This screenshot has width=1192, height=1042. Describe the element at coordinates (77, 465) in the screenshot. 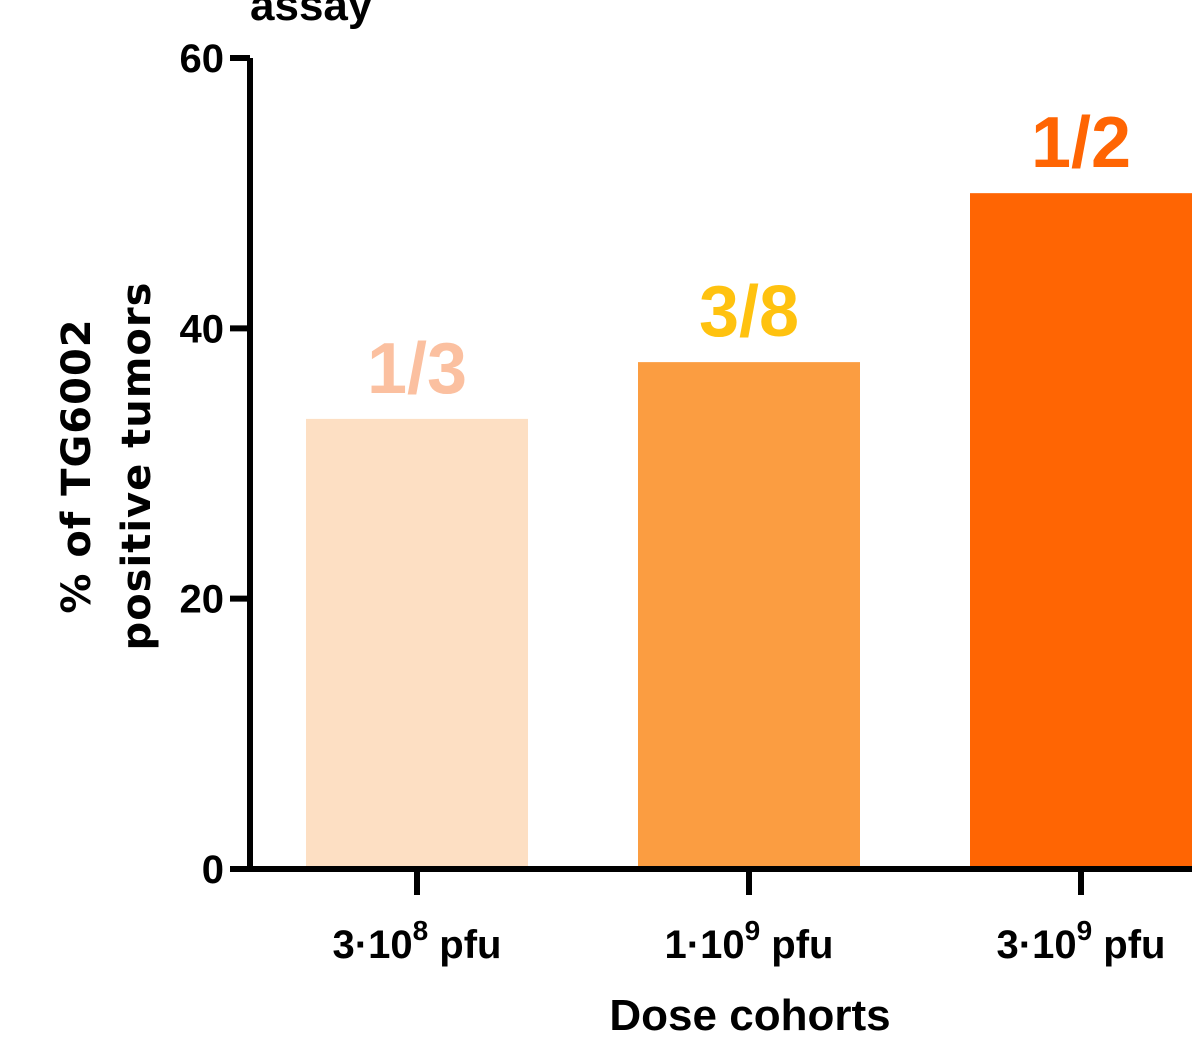

I see `y-axis-title-line-1: % of TG6002` at that location.